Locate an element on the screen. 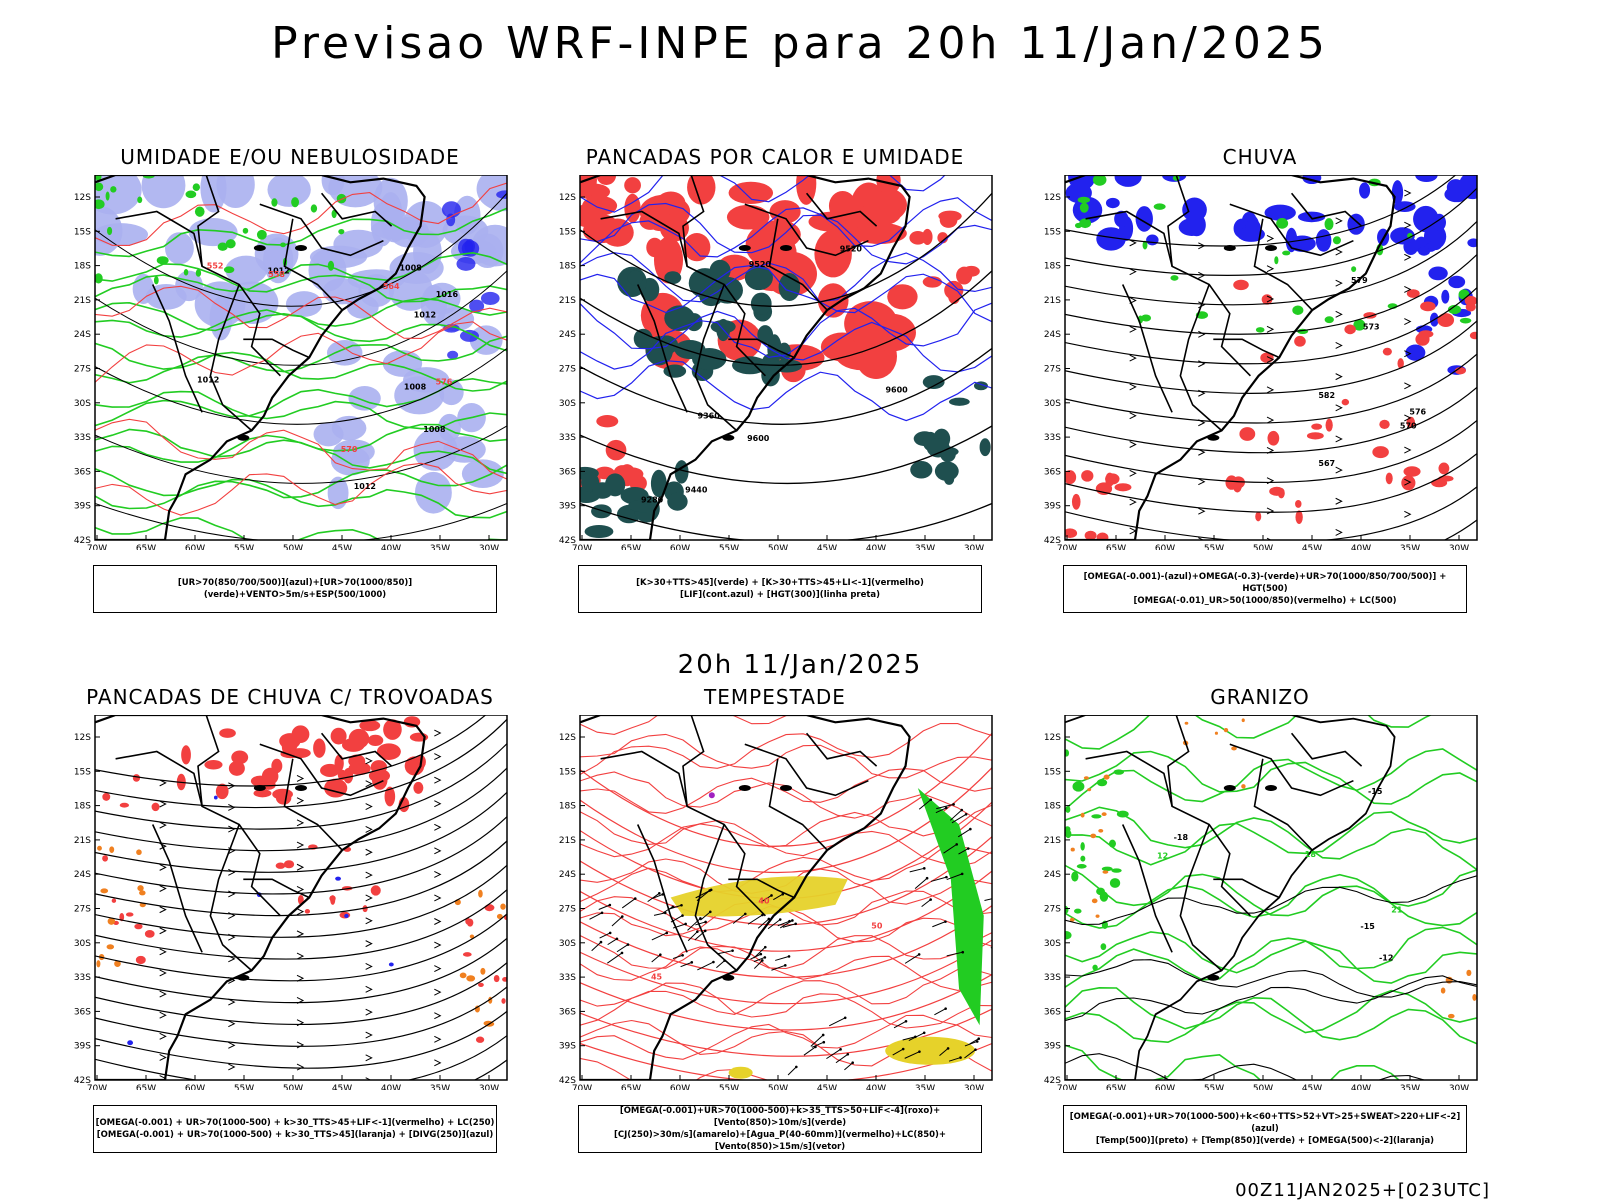  map-frame is located at coordinates (1271, 358).